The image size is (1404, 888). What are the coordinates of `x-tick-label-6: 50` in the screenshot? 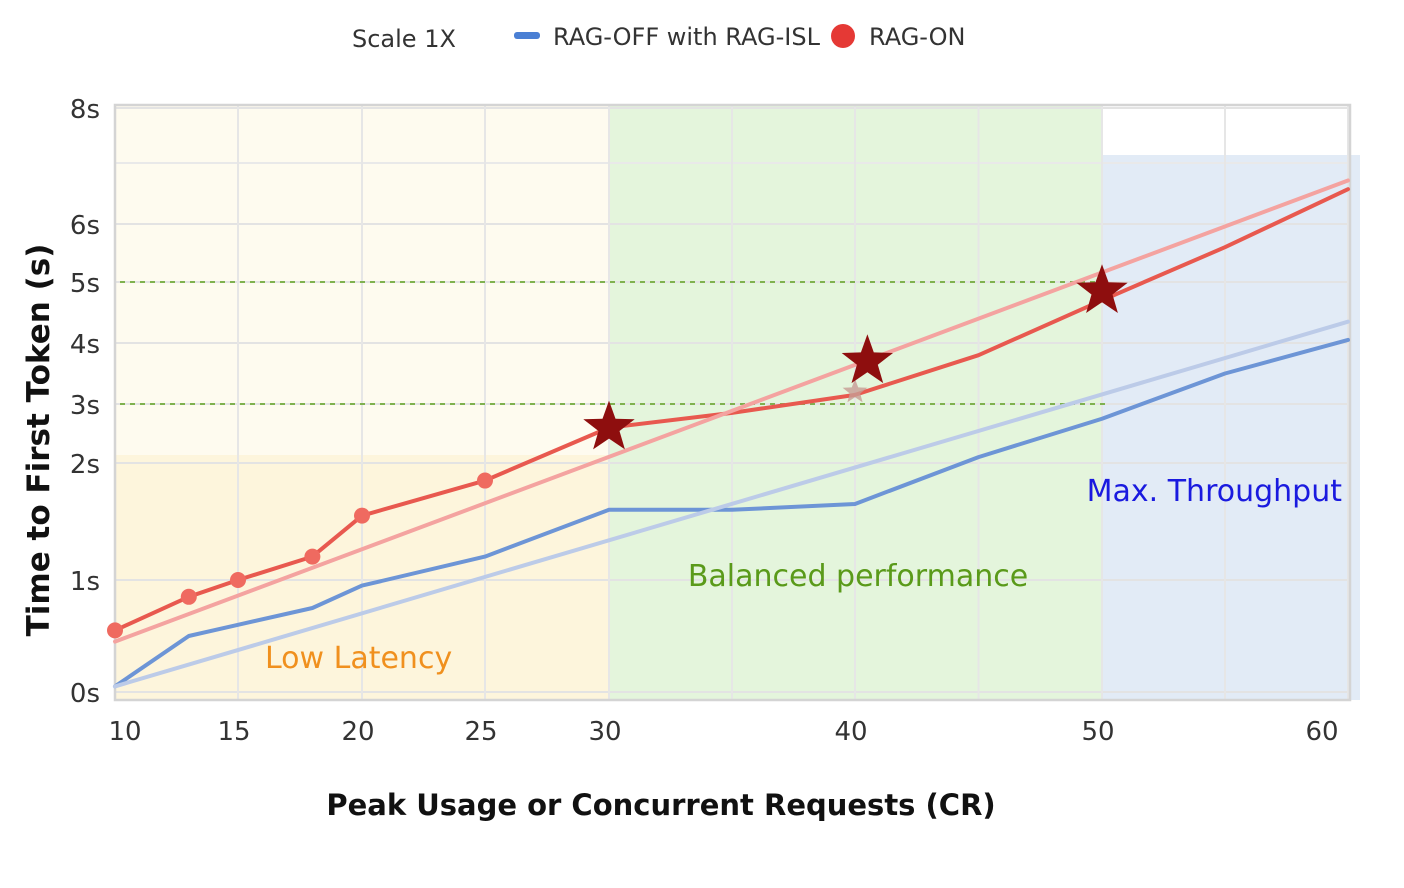 It's located at (1097, 732).